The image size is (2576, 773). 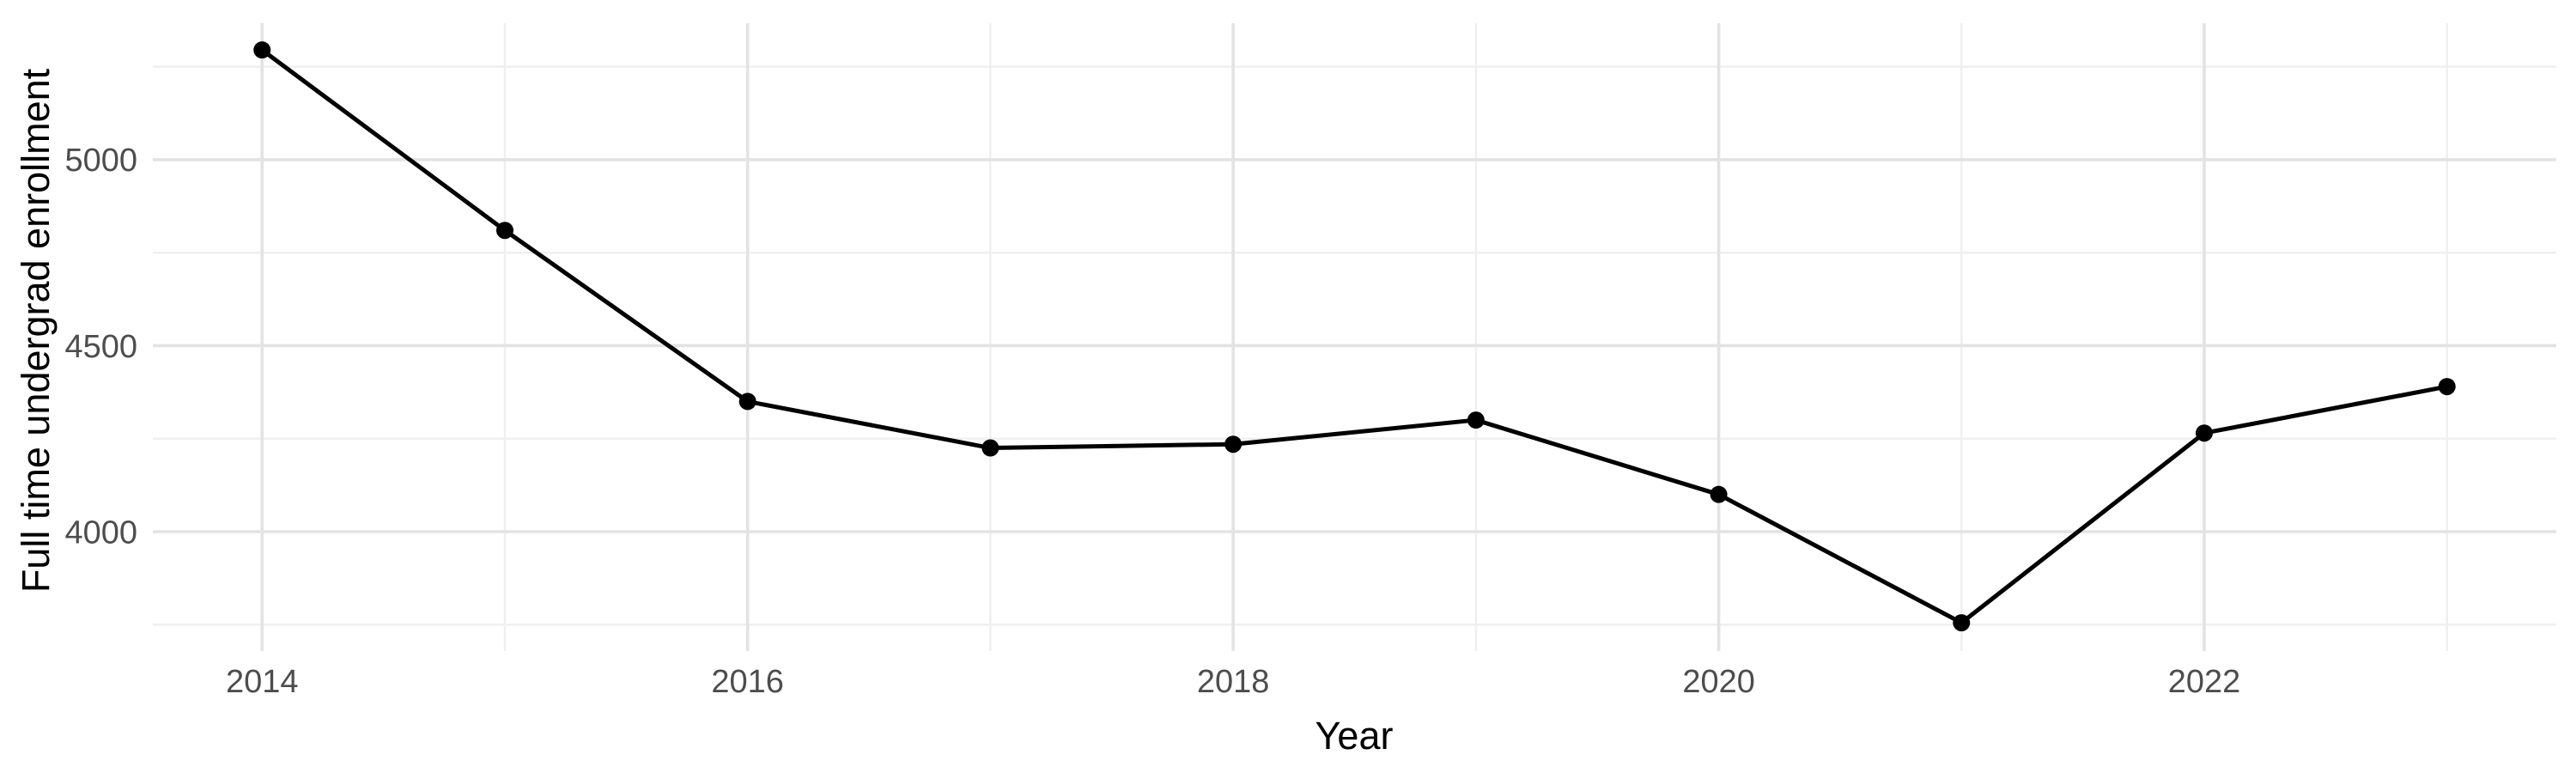 I want to click on x-tick-label: 2020, so click(x=1718, y=682).